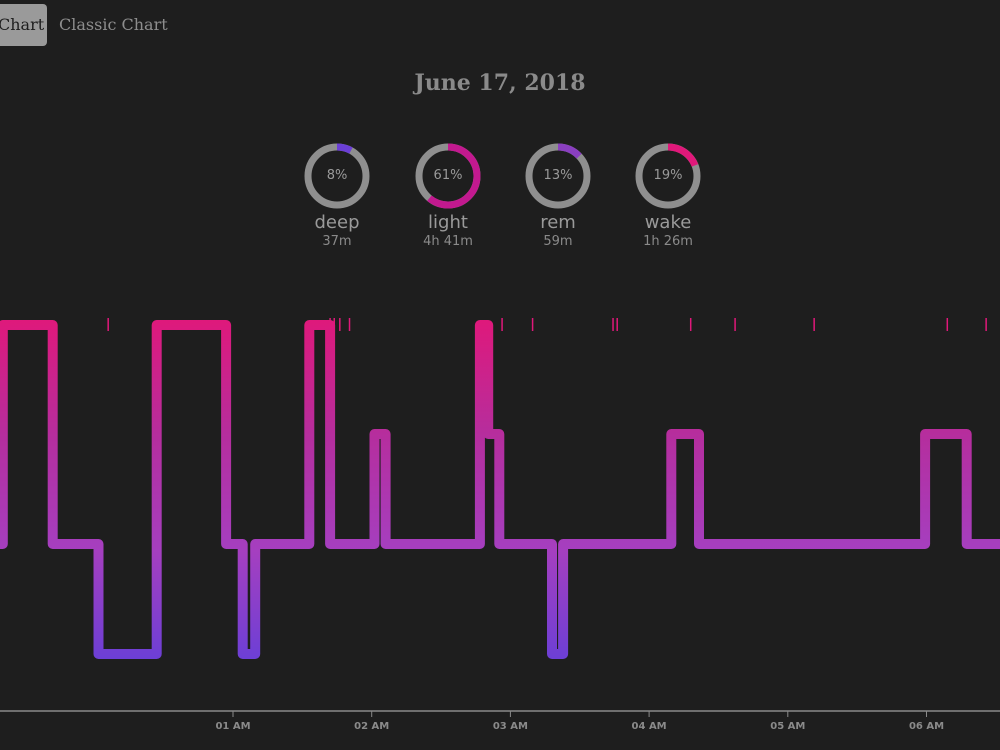  I want to click on light-donut-ring, so click(448, 176).